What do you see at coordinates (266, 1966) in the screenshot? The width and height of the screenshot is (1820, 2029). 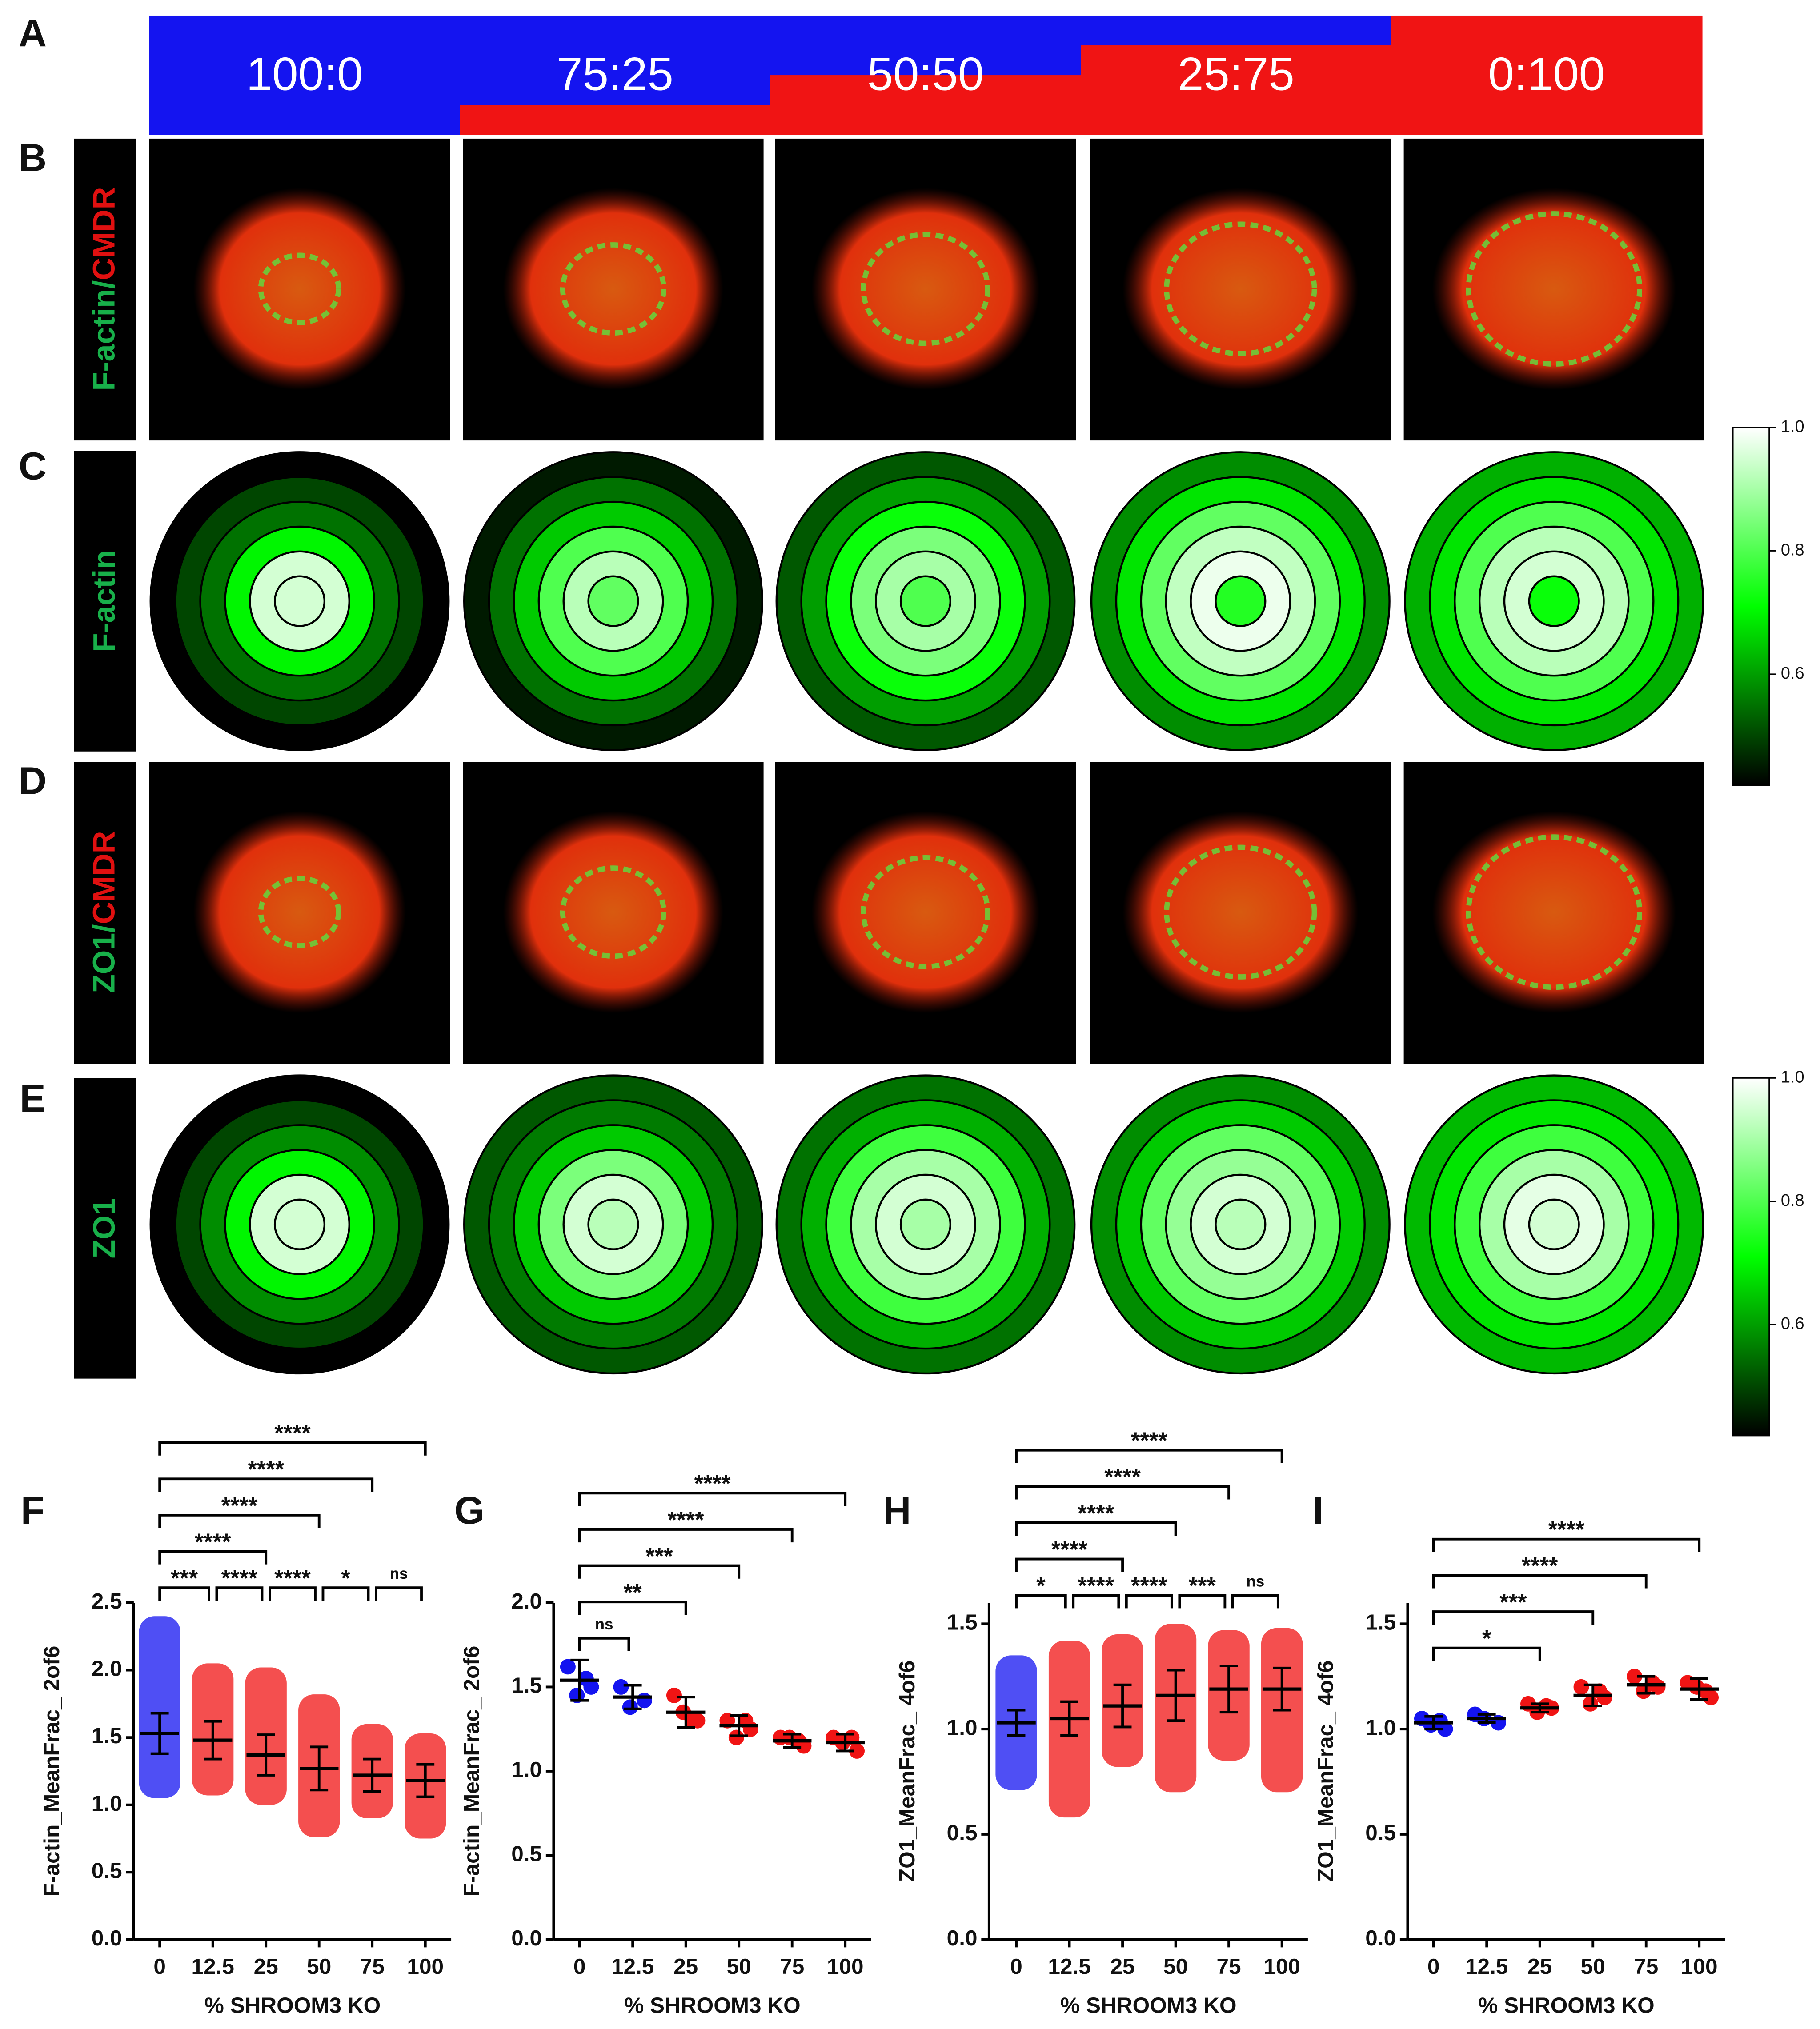 I see `x-tick-label: 25` at bounding box center [266, 1966].